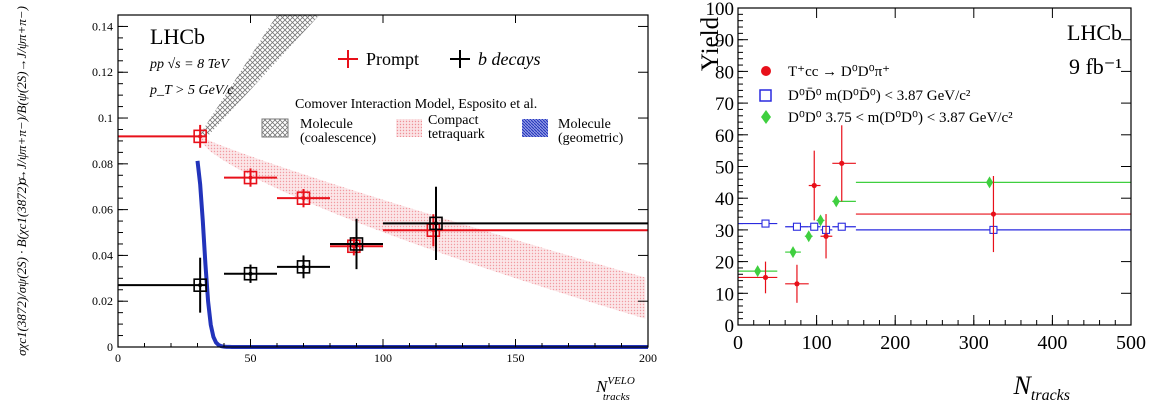  I want to click on legend-marker-b-decays, so click(460, 59).